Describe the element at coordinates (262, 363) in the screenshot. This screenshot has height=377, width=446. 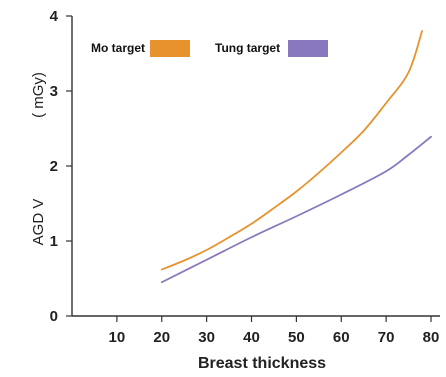
I see `x-axis-title: Breast thickness` at that location.